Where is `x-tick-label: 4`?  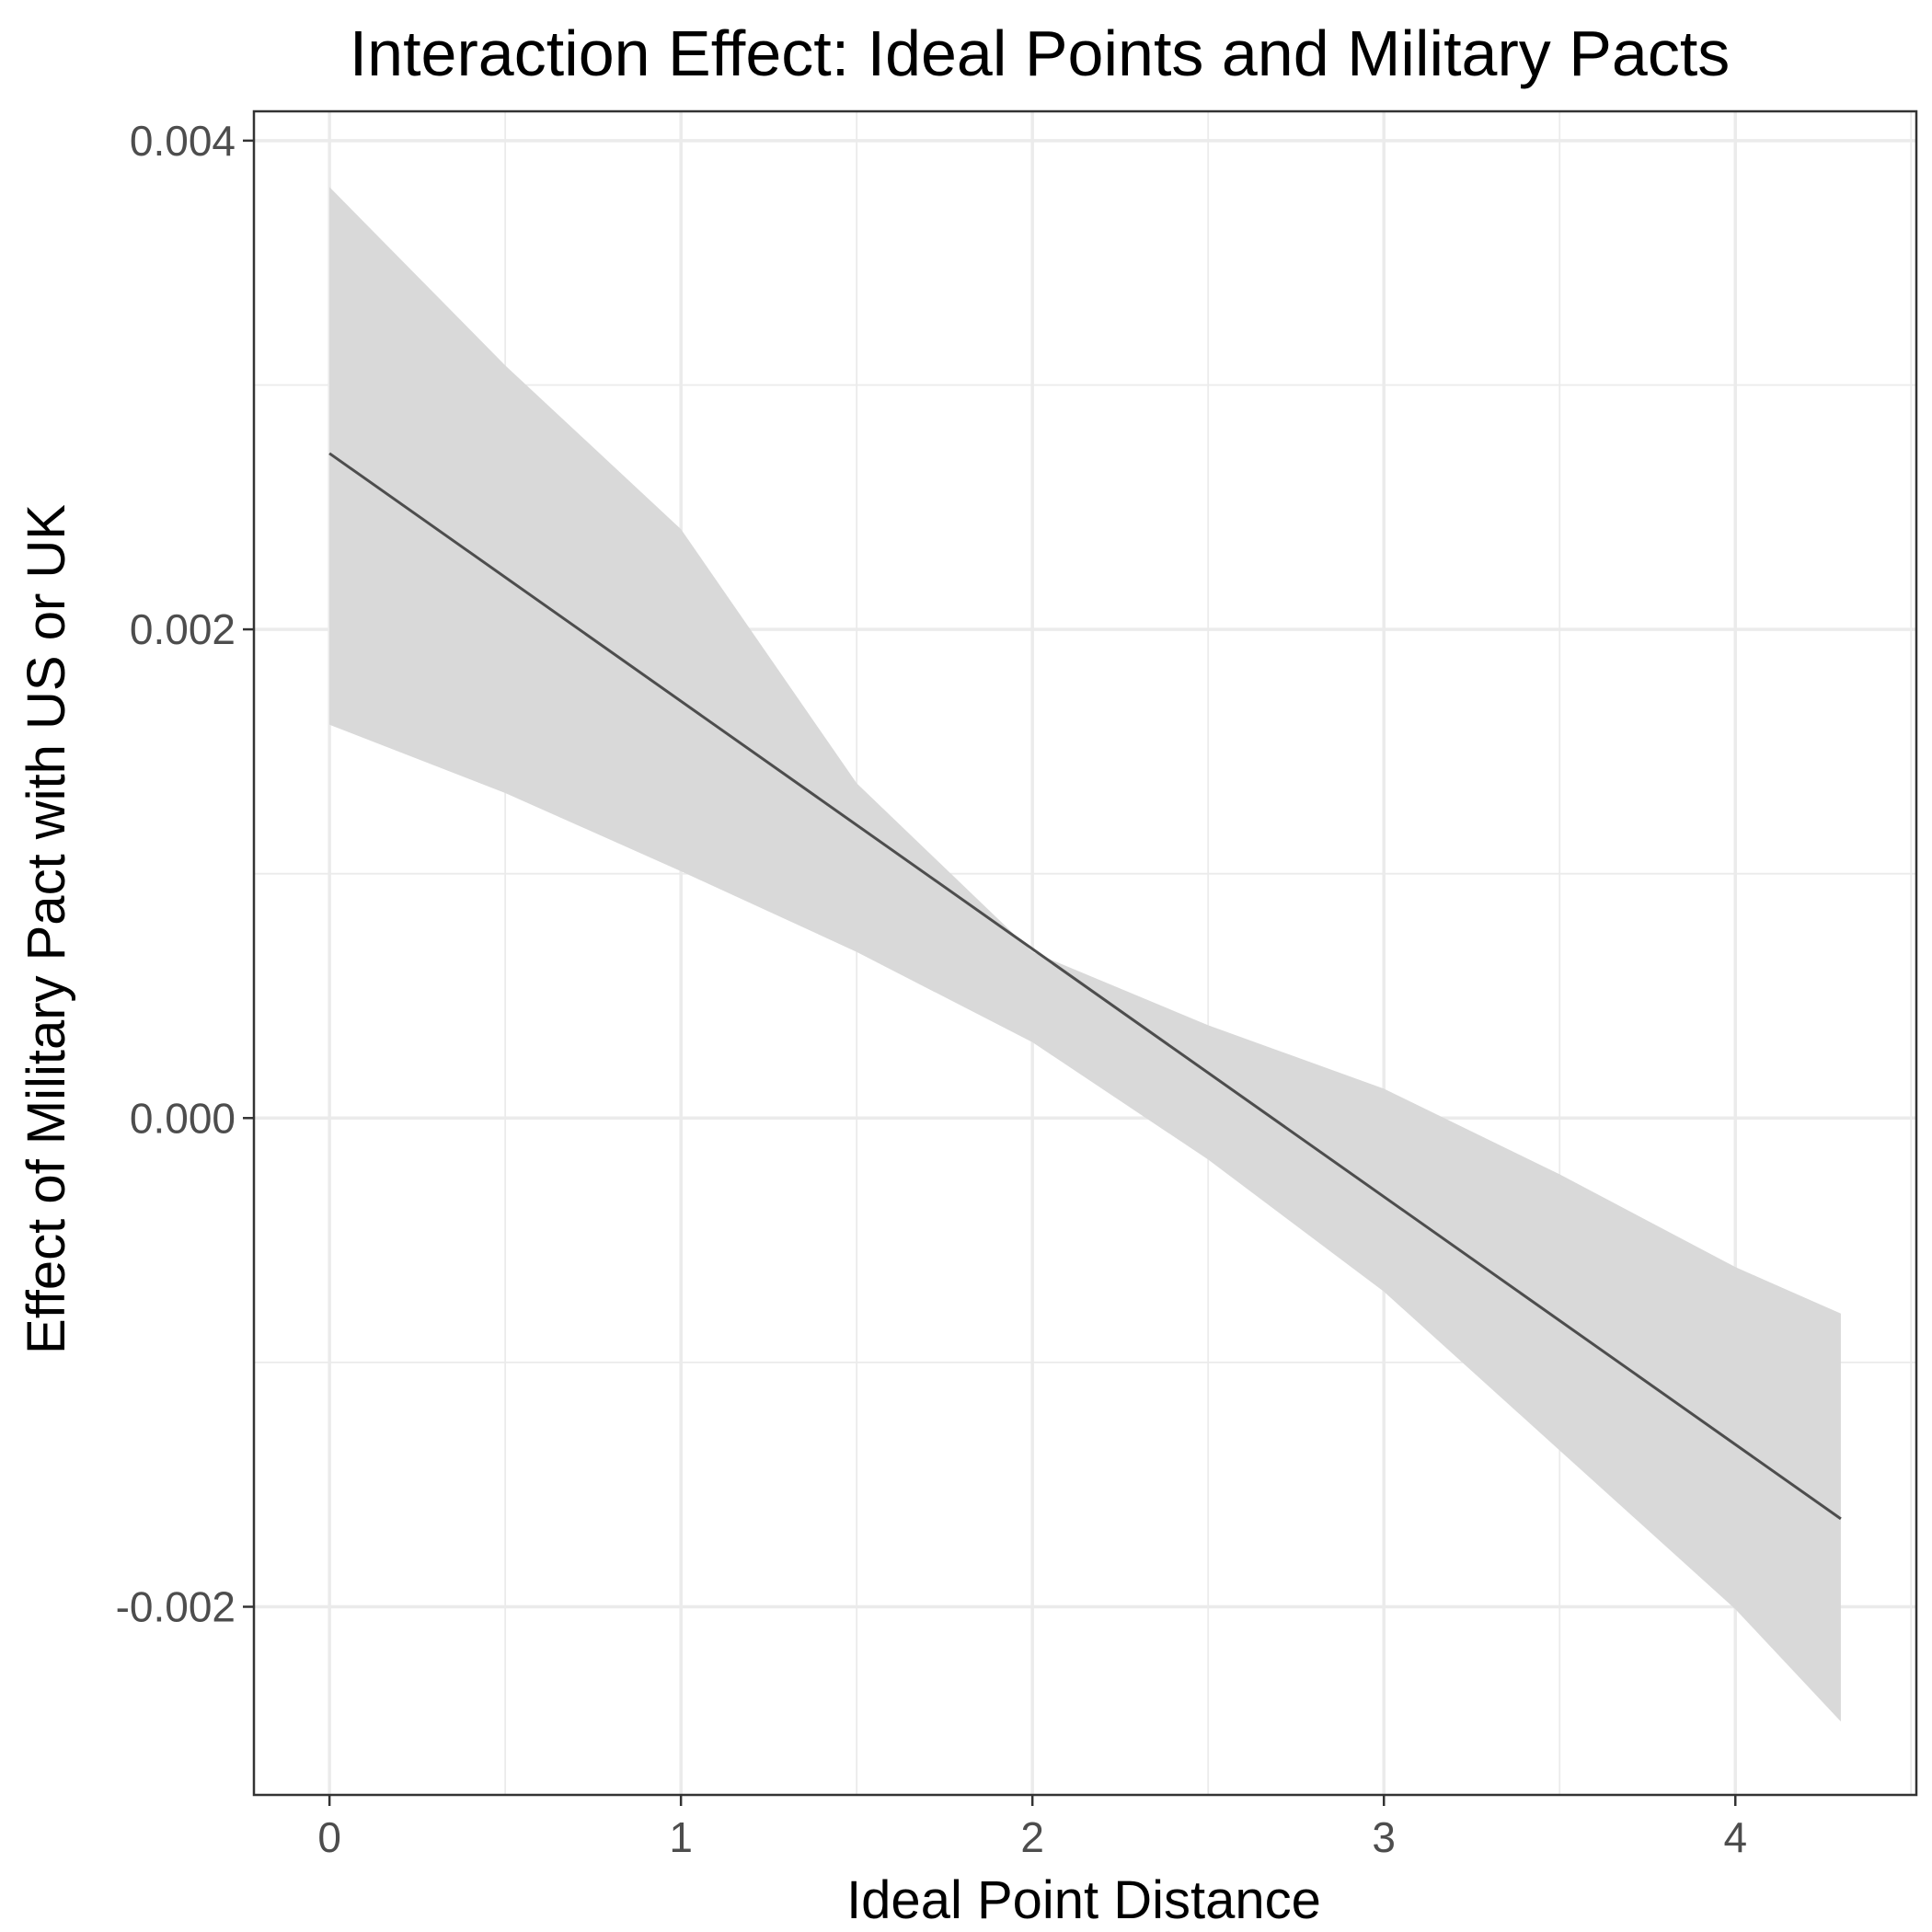
x-tick-label: 4 is located at coordinates (1735, 1837).